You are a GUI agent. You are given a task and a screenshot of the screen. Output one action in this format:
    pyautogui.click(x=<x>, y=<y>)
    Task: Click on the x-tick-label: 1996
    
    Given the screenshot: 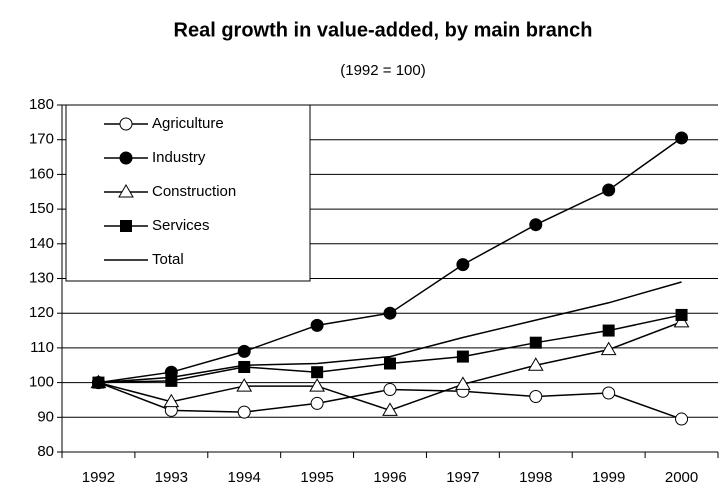 What is the action you would take?
    pyautogui.click(x=389, y=477)
    